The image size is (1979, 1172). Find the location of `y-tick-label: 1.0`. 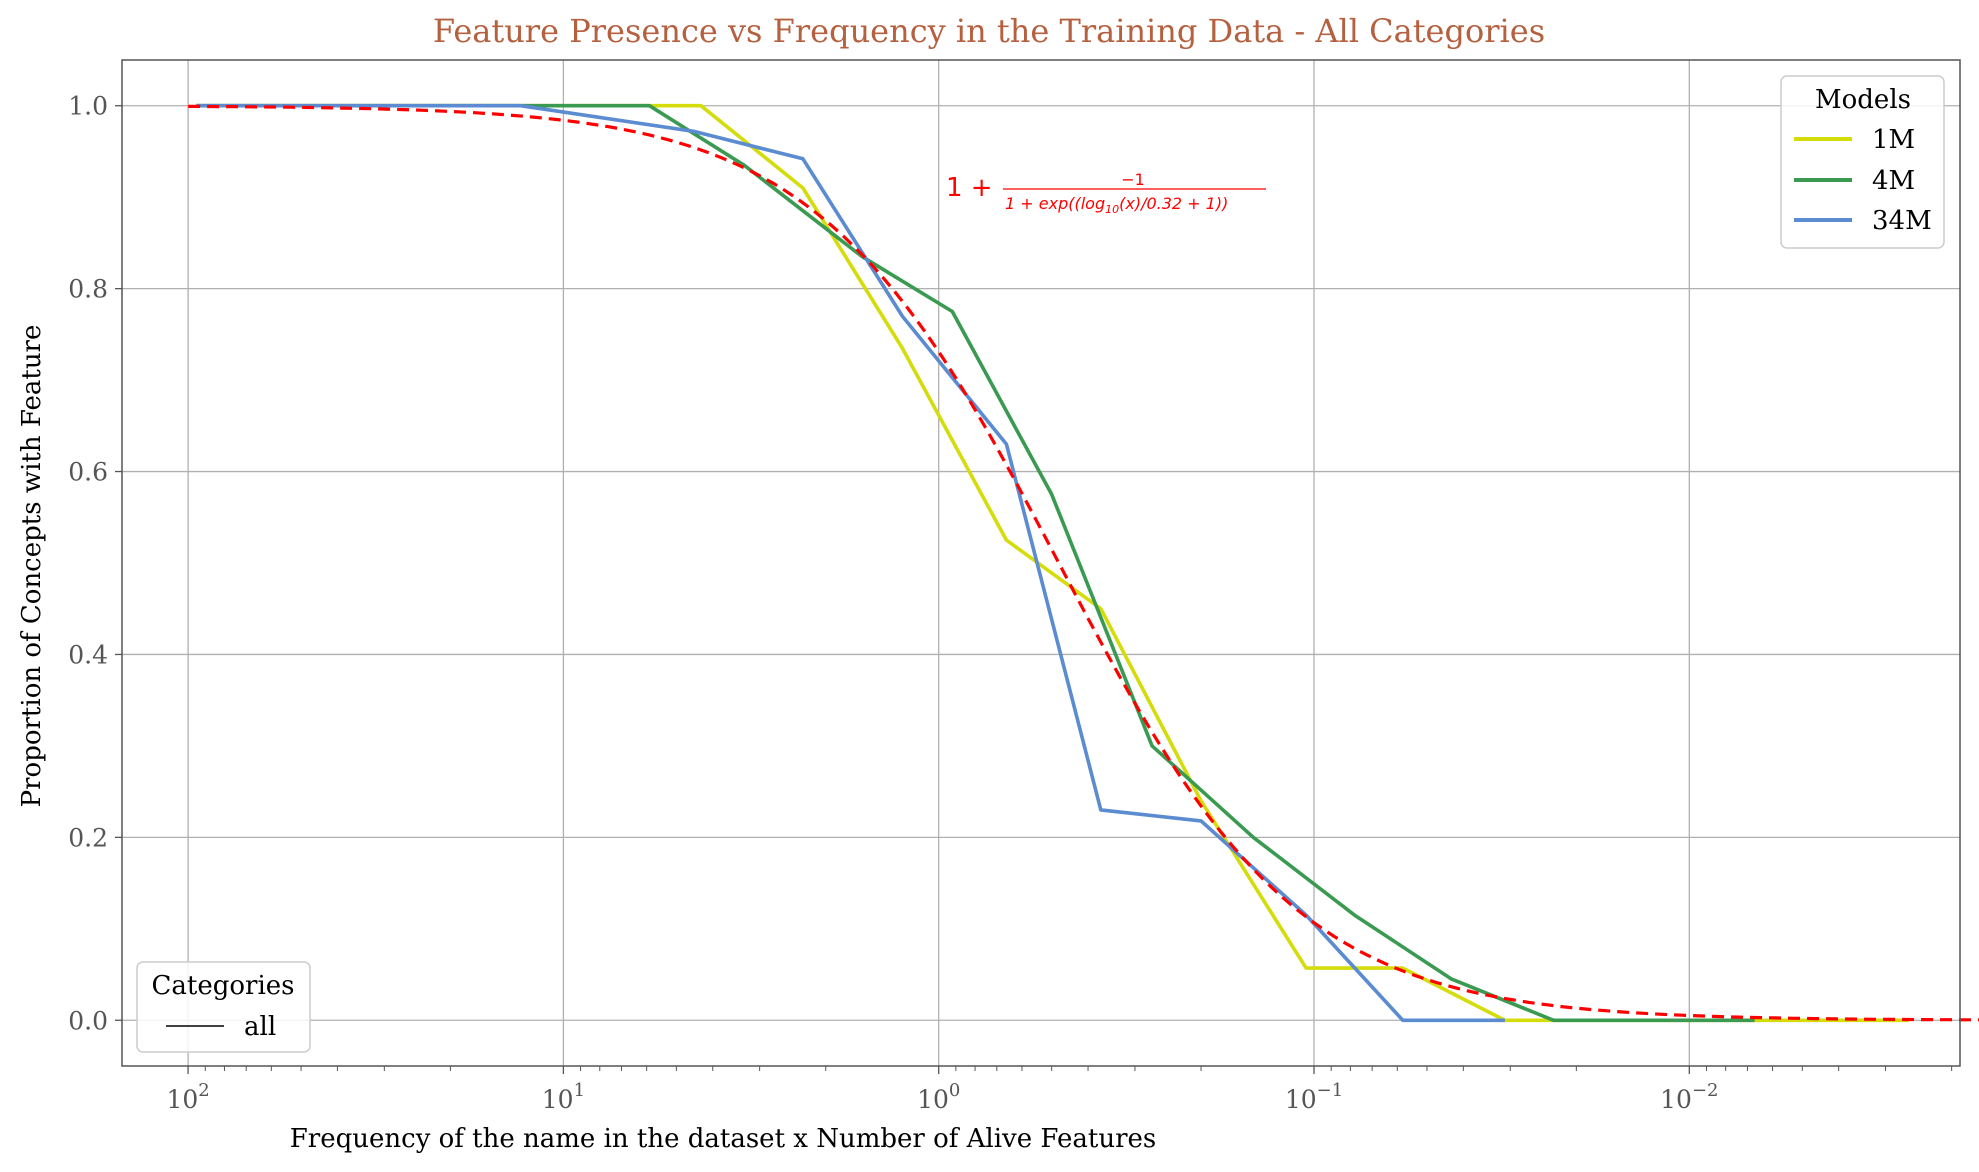

y-tick-label: 1.0 is located at coordinates (88, 106).